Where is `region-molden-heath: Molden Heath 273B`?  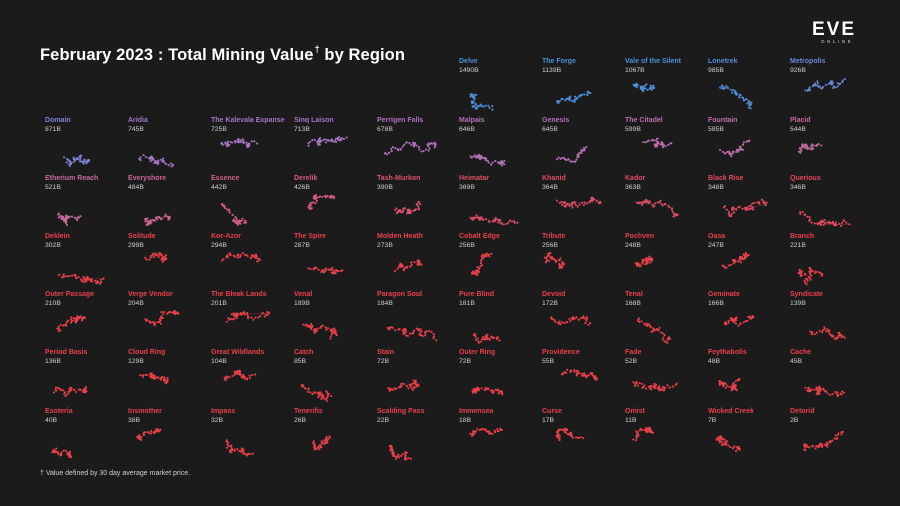
region-molden-heath: Molden Heath 273B is located at coordinates (418, 260).